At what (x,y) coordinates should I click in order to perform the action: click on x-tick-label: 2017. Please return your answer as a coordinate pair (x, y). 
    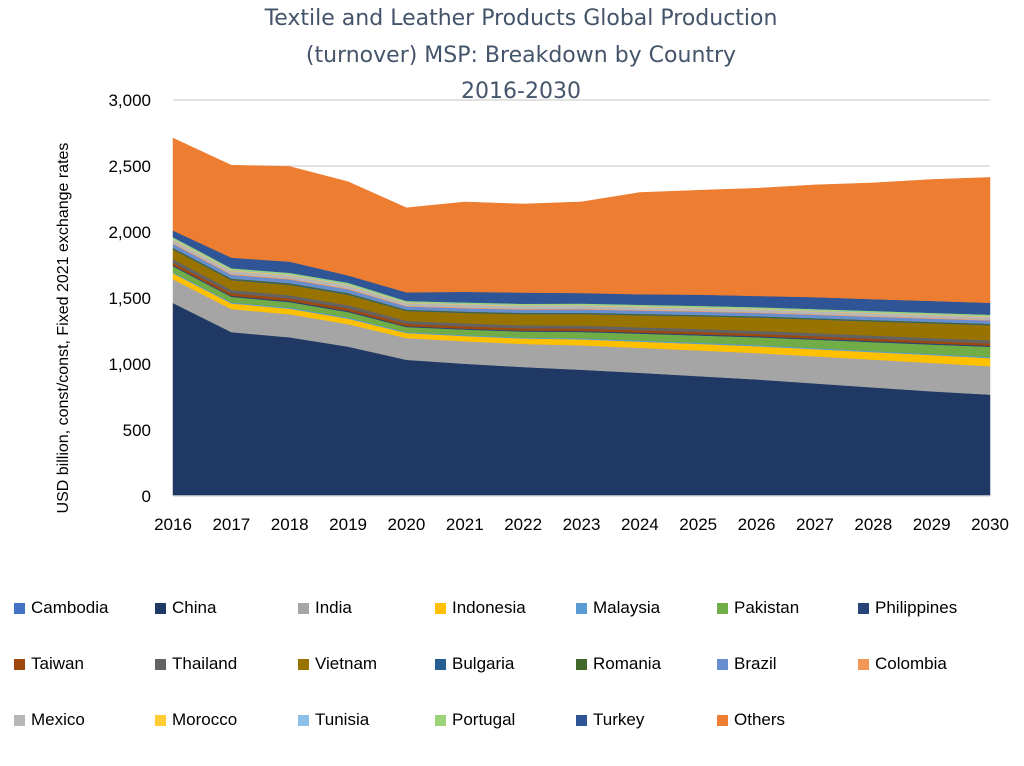
    Looking at the image, I should click on (231, 524).